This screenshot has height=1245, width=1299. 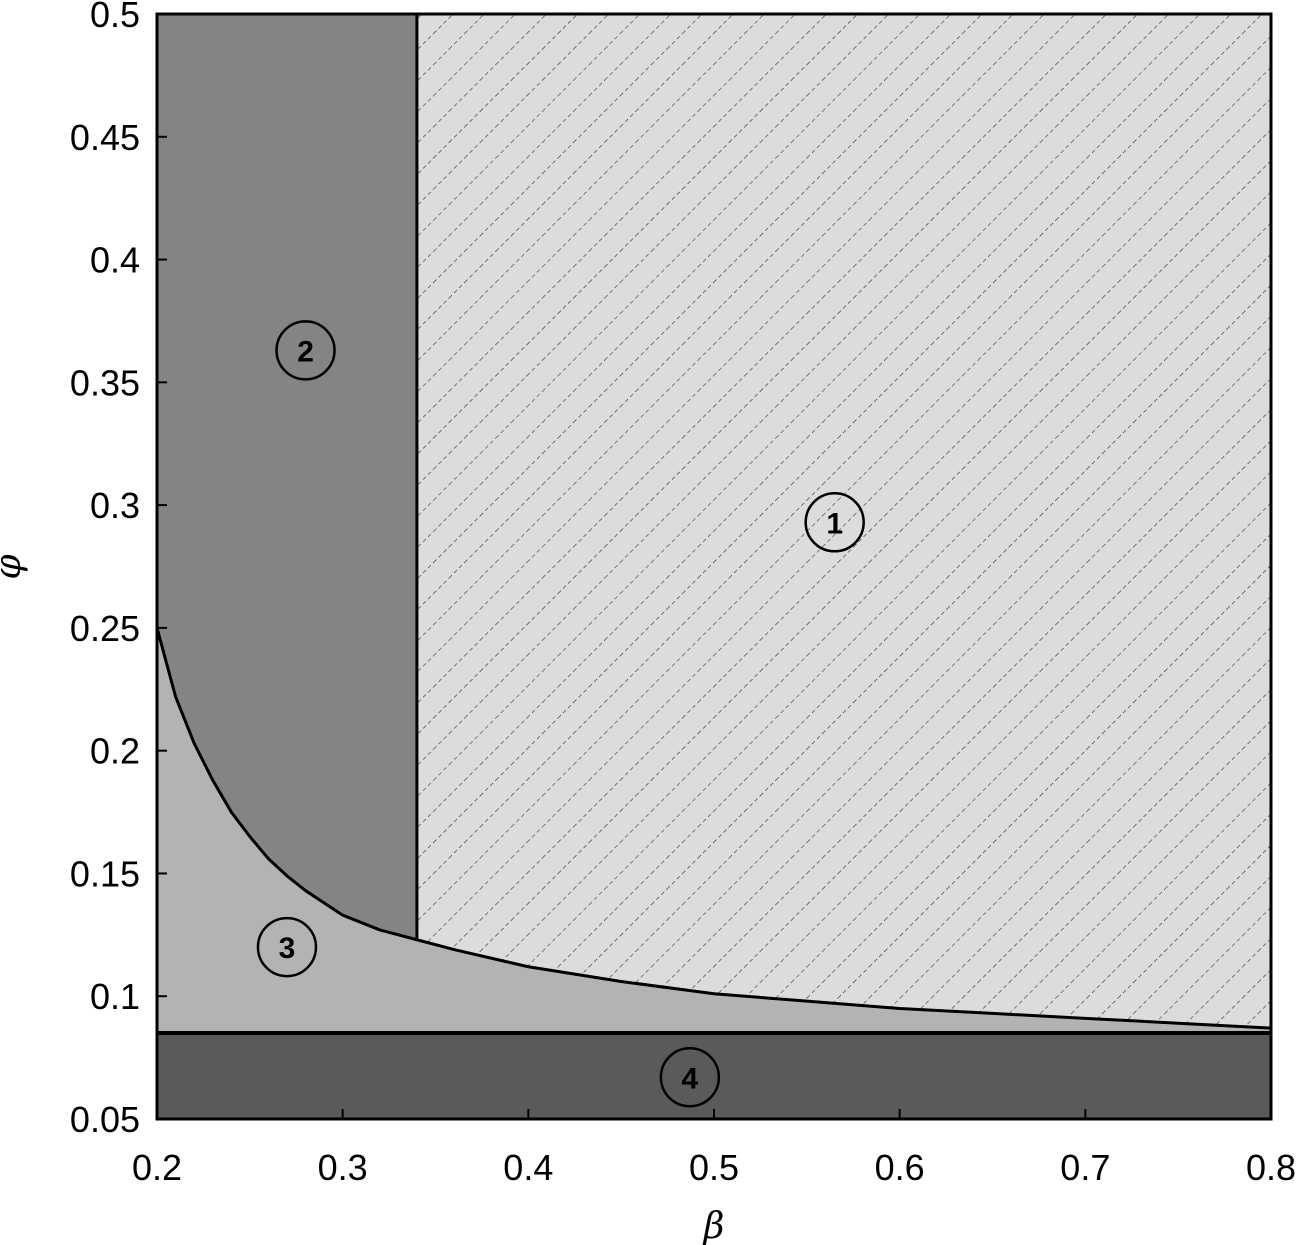 I want to click on y-tick-label: 0.3, so click(x=115, y=505).